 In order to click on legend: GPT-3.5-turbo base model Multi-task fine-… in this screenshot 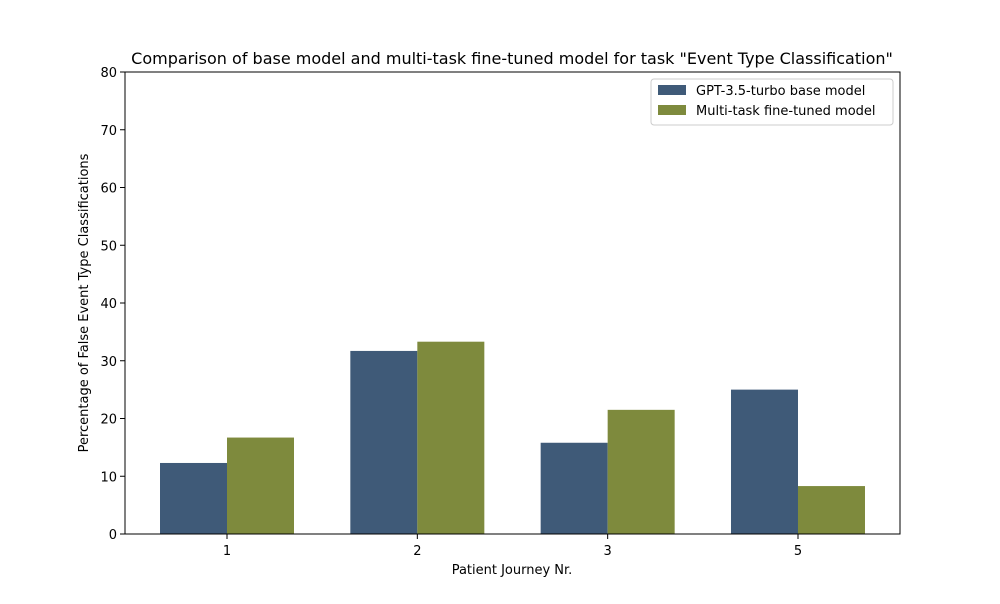, I will do `click(772, 102)`.